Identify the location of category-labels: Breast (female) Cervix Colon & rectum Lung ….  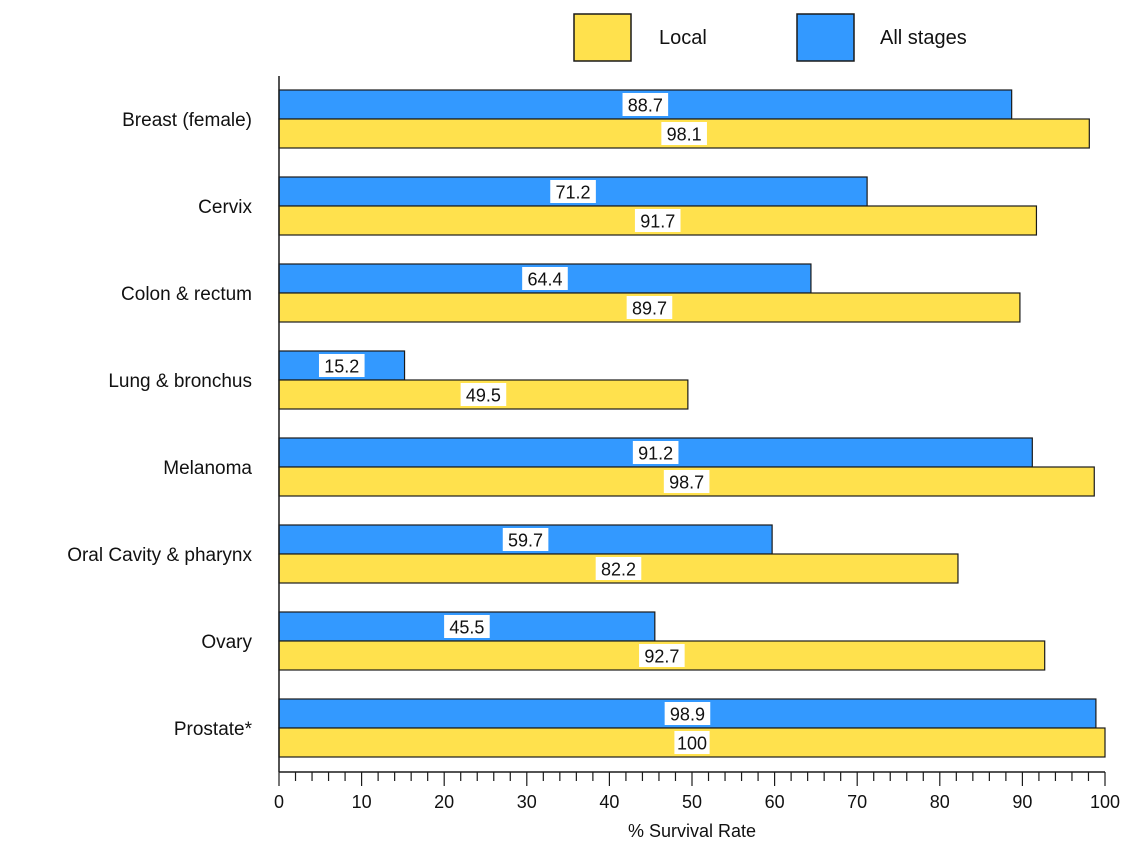
(159, 425).